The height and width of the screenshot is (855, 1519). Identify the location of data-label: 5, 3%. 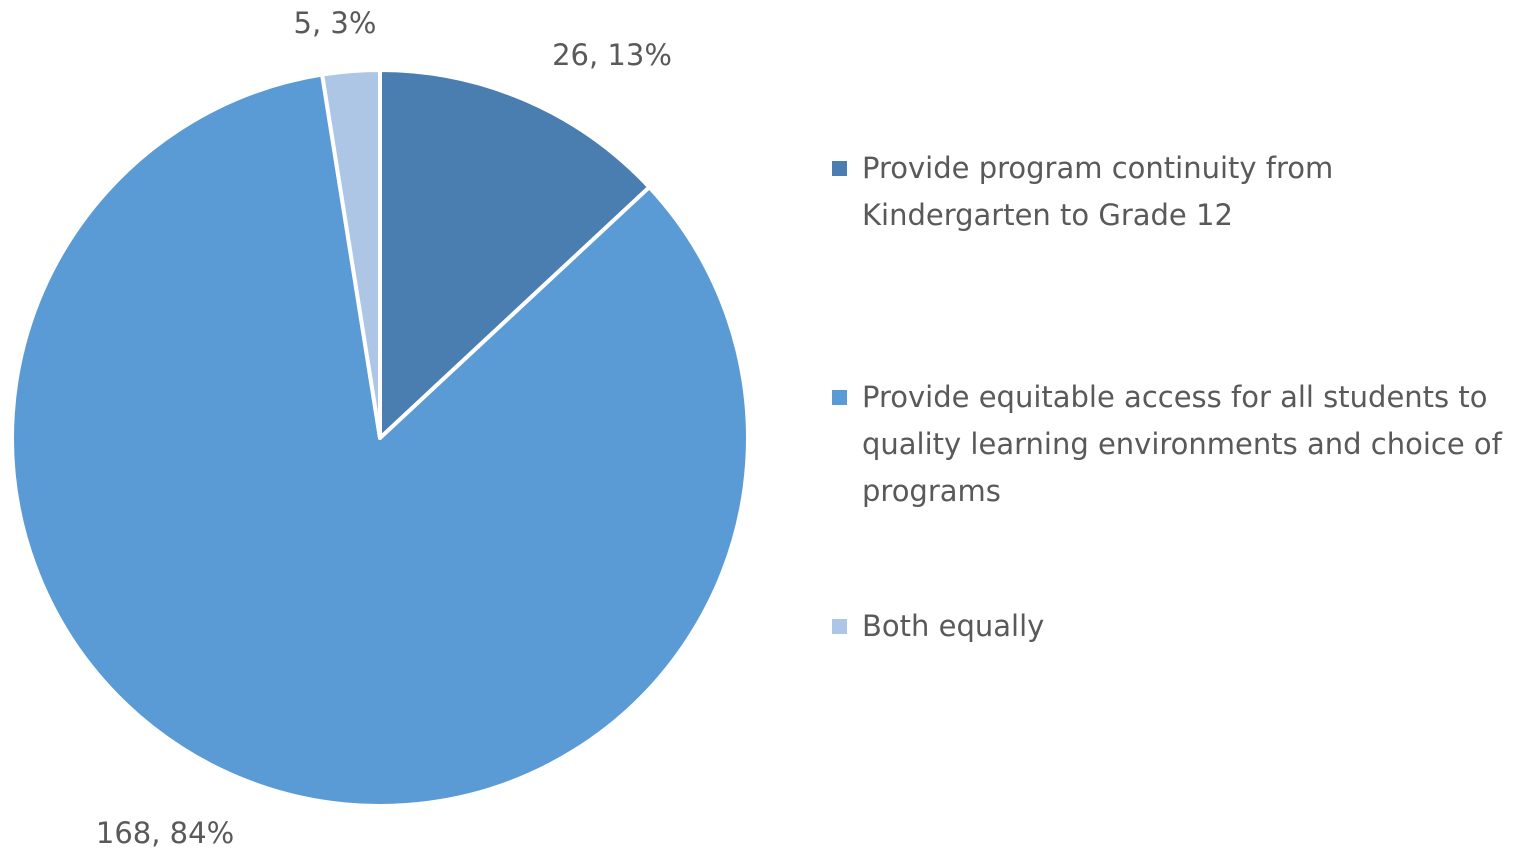
(335, 23).